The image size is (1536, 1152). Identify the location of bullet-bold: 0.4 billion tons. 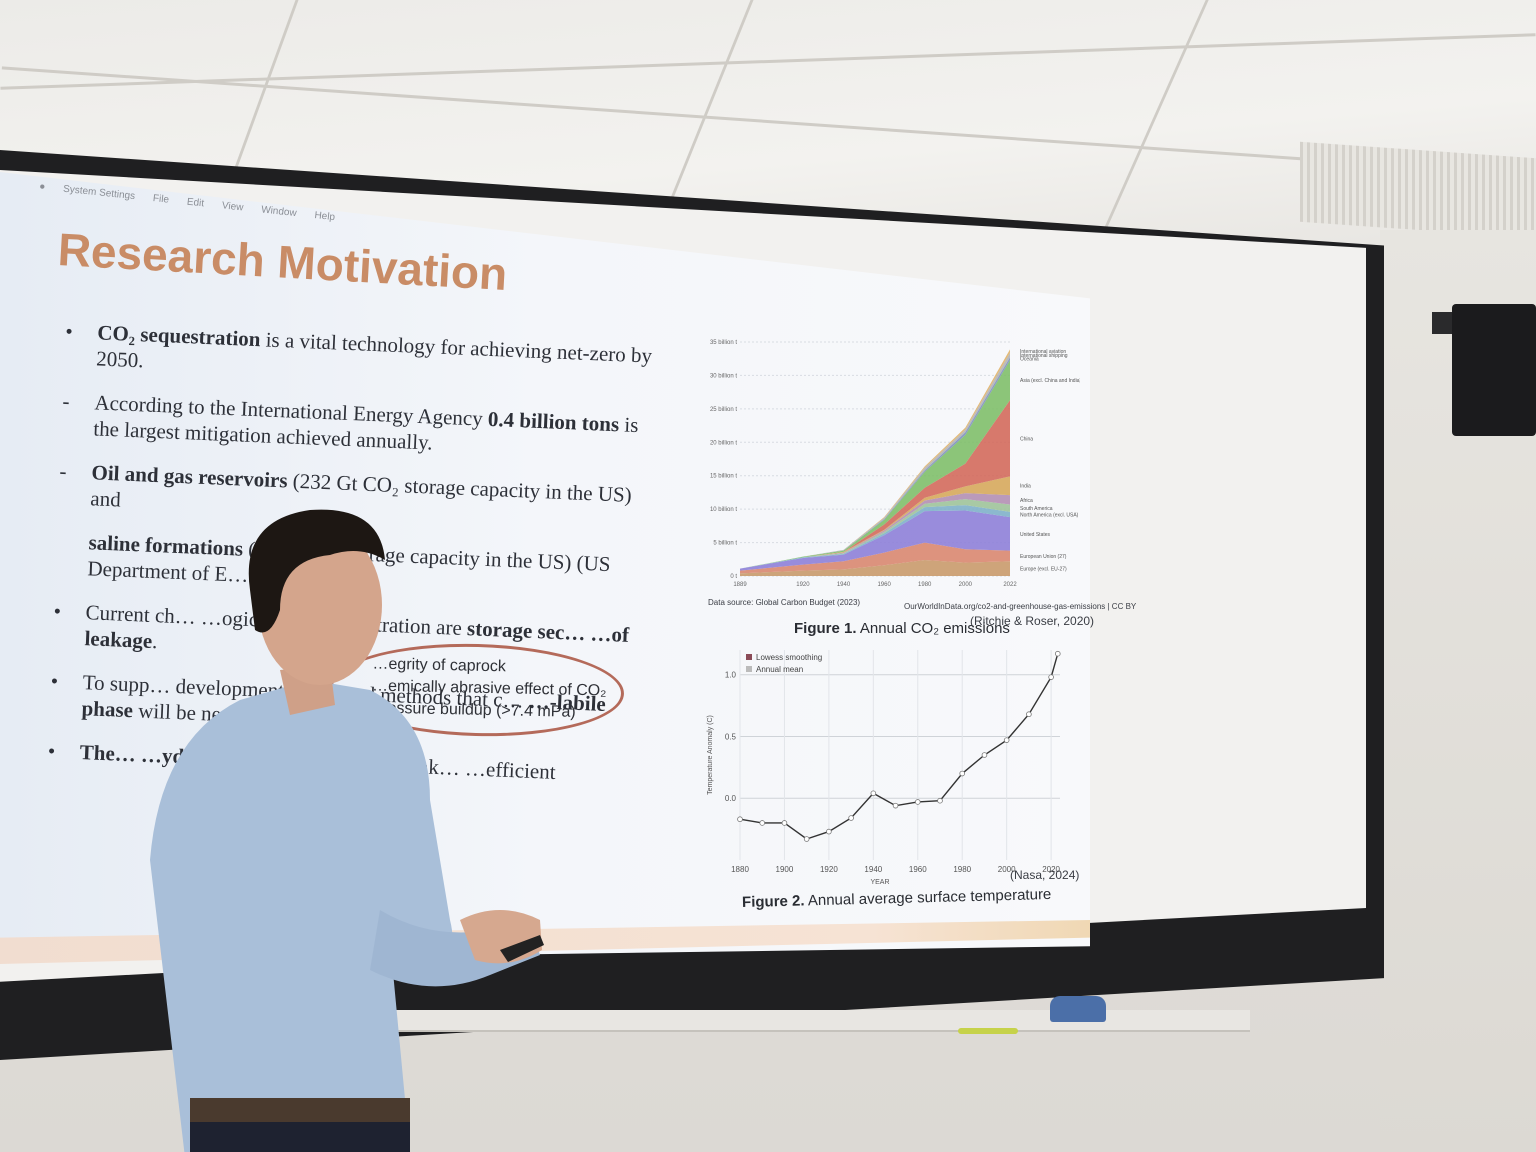
(553, 421).